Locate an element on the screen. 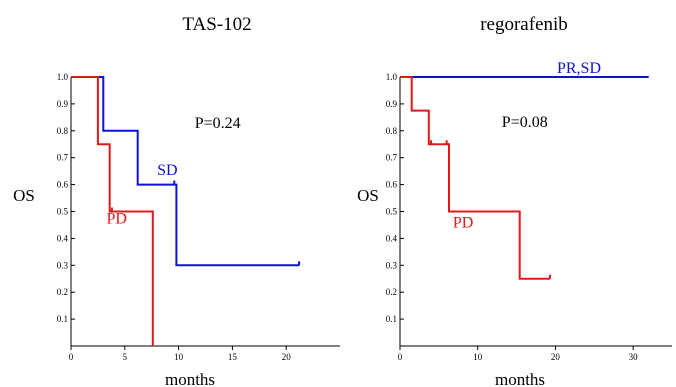  annotation-sd: SD is located at coordinates (167, 170).